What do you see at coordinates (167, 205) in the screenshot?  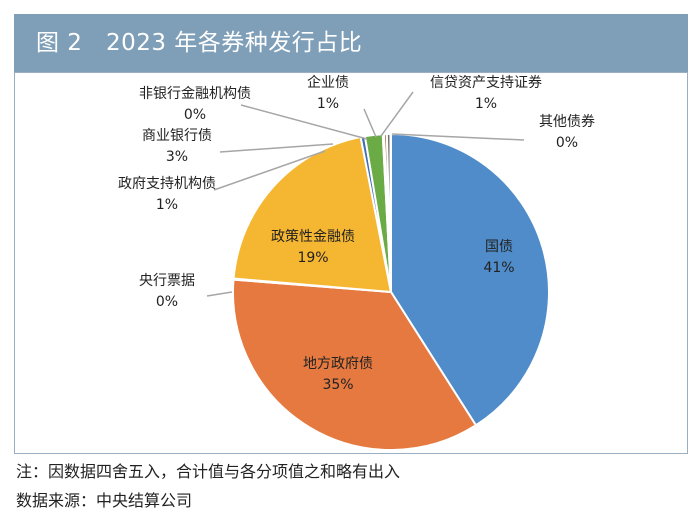 I see `slice-value-5: 1%` at bounding box center [167, 205].